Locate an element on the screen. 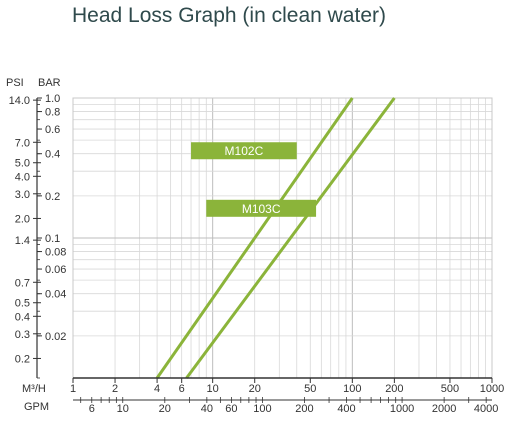  m3h-tick-label: 50 is located at coordinates (310, 389).